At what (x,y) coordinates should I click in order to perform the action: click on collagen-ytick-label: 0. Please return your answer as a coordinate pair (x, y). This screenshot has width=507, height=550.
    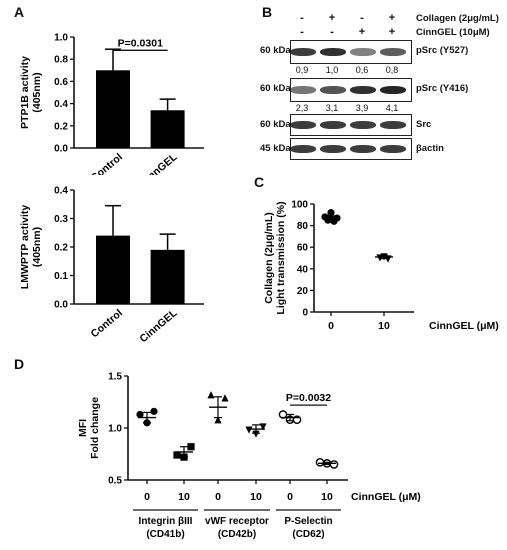
    Looking at the image, I should click on (305, 313).